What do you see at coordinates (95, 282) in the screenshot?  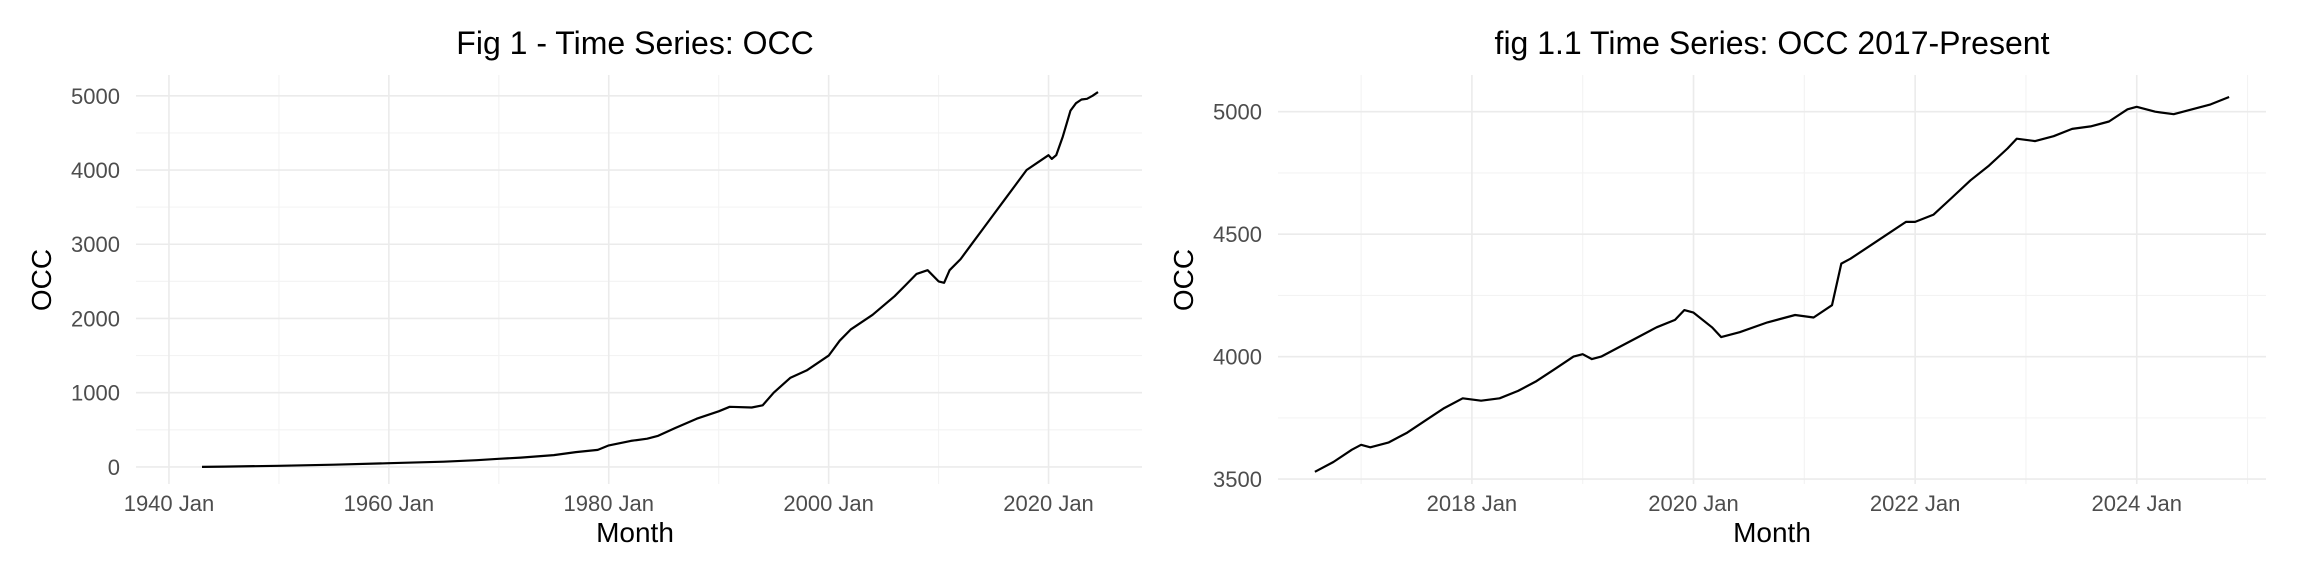 I see `y-tick-labels: 0 1000 2000 3000 4000 5000` at bounding box center [95, 282].